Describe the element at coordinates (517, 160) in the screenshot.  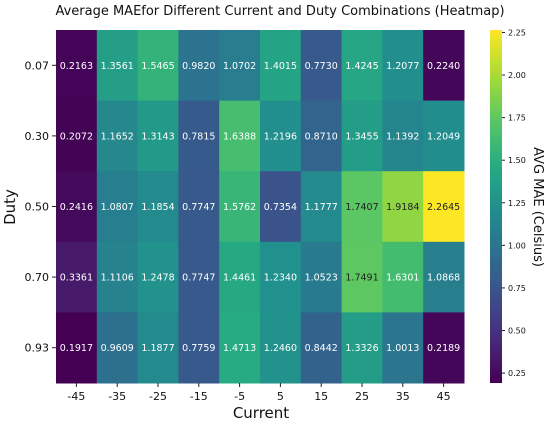
I see `colorbar-tick-label: 1.50` at that location.